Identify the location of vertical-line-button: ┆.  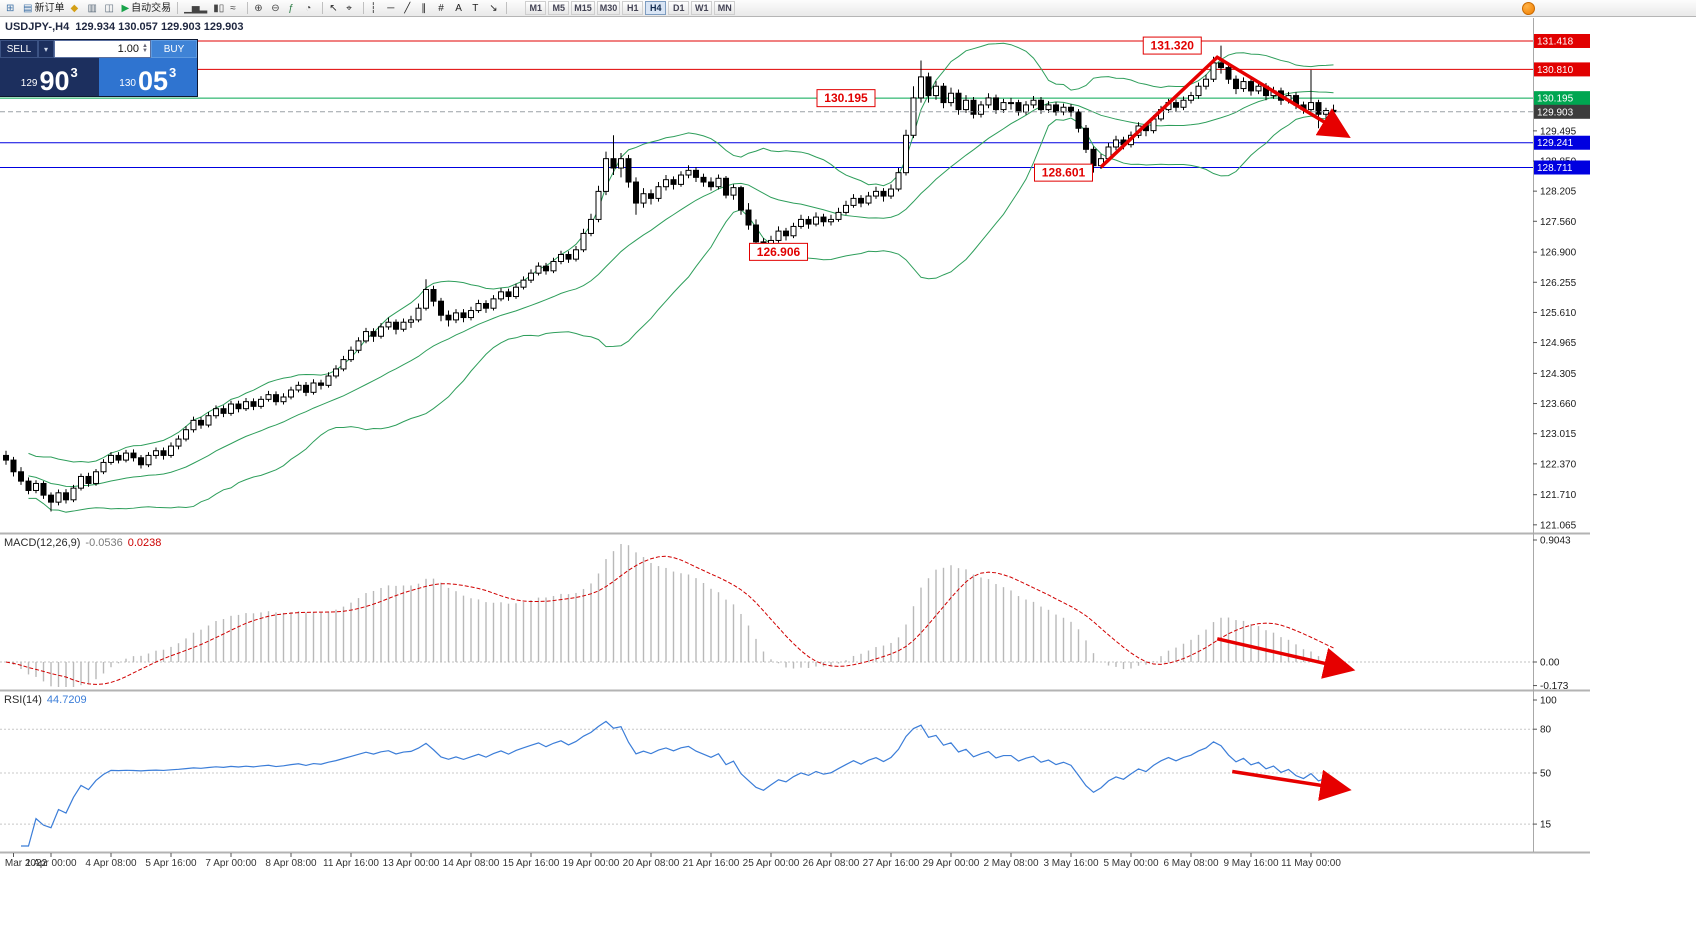
(375, 8).